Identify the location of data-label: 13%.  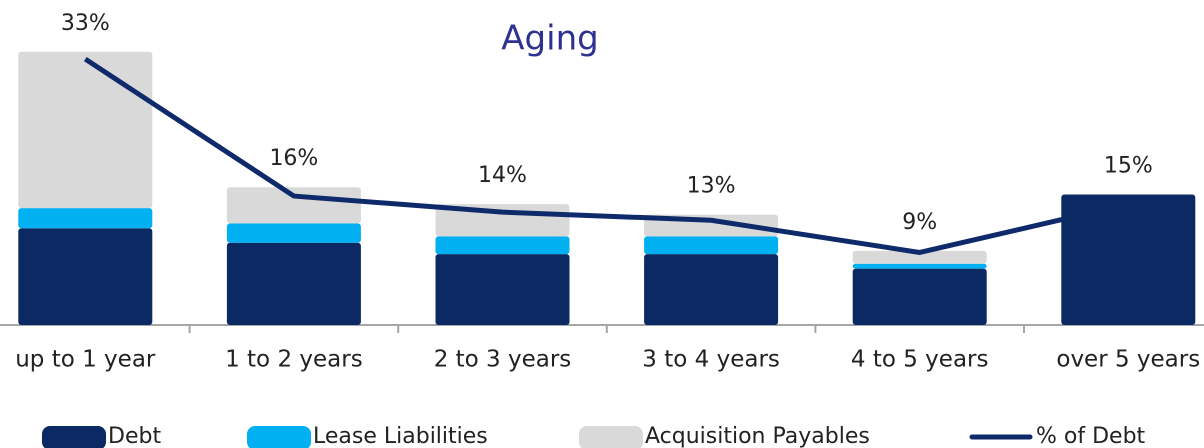
(711, 186).